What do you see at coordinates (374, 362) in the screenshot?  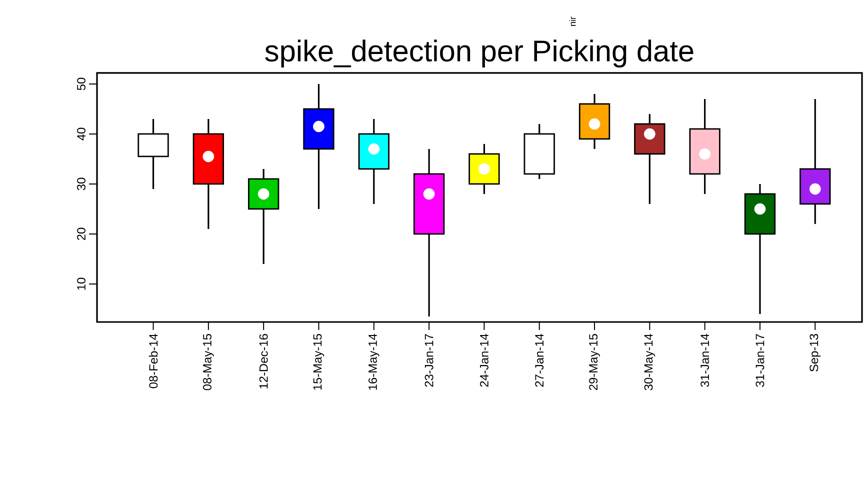 I see `x-tick-label: 16-May-14` at bounding box center [374, 362].